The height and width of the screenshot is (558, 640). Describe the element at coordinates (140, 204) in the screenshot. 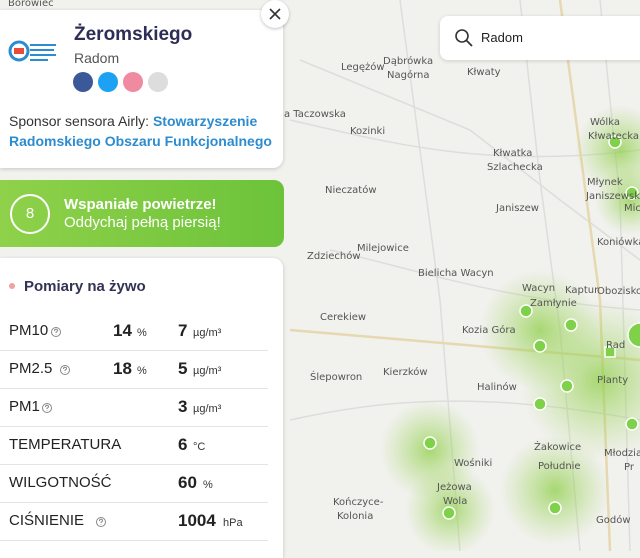

I see `index-headline: Wspaniałe powietrze!` at that location.